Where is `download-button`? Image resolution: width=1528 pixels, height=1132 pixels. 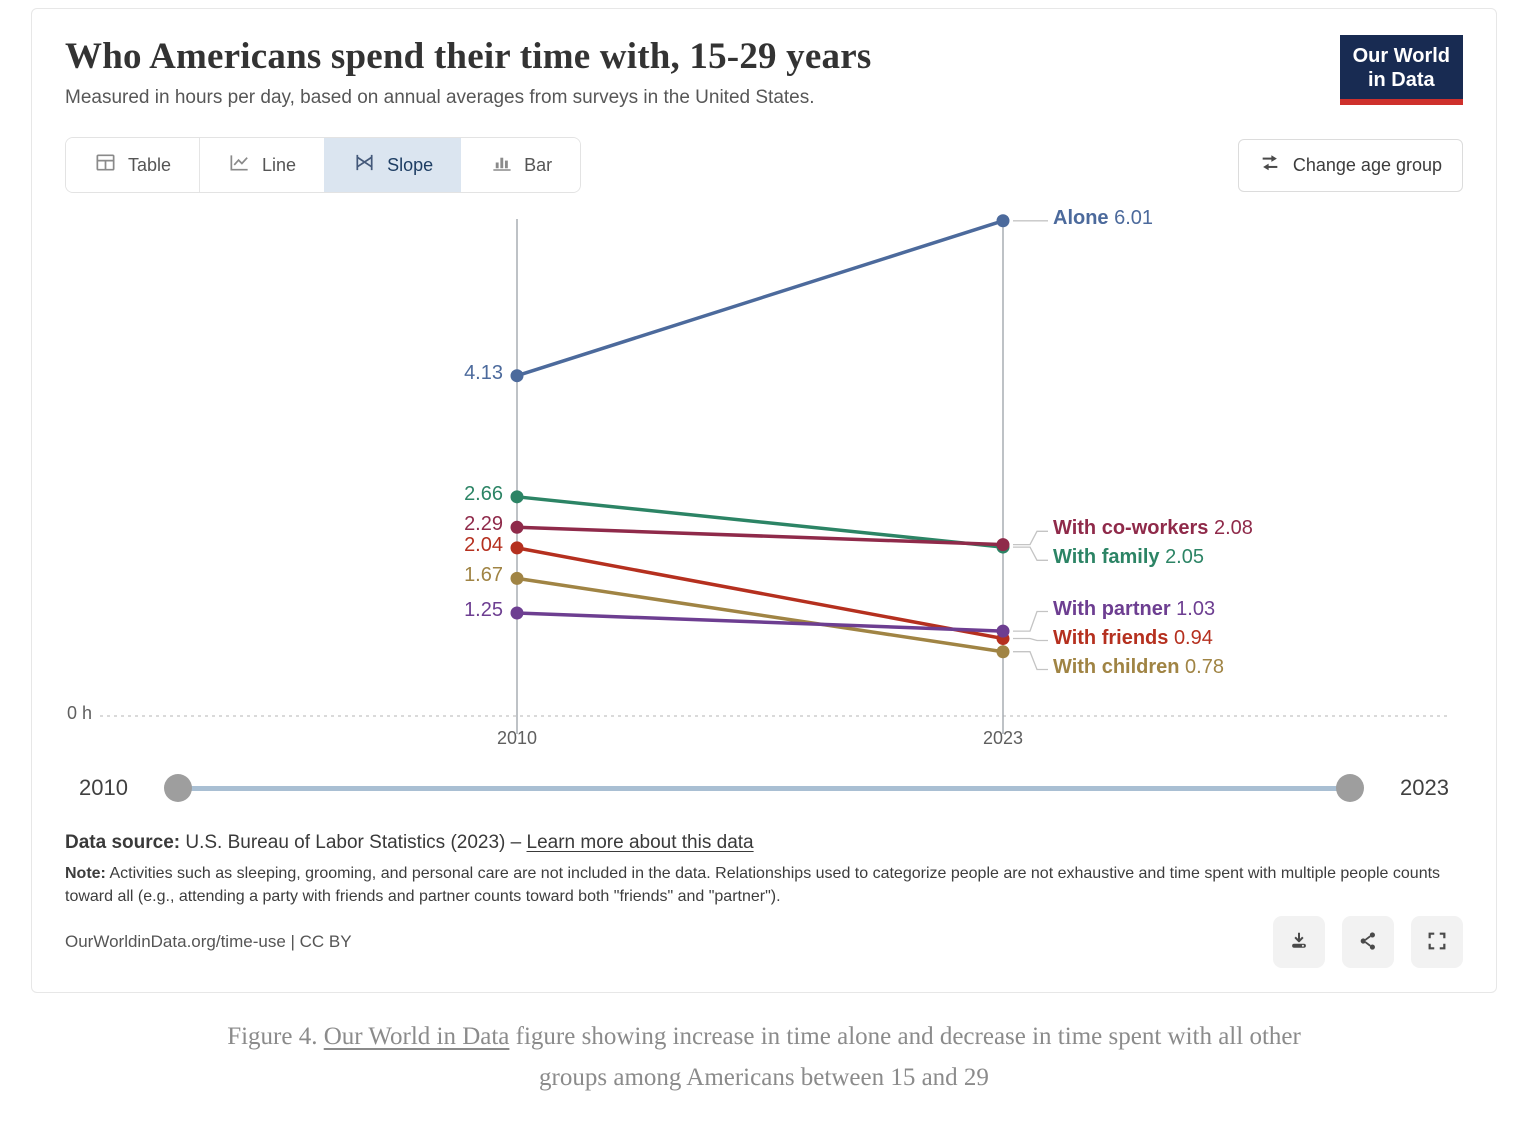 download-button is located at coordinates (1299, 942).